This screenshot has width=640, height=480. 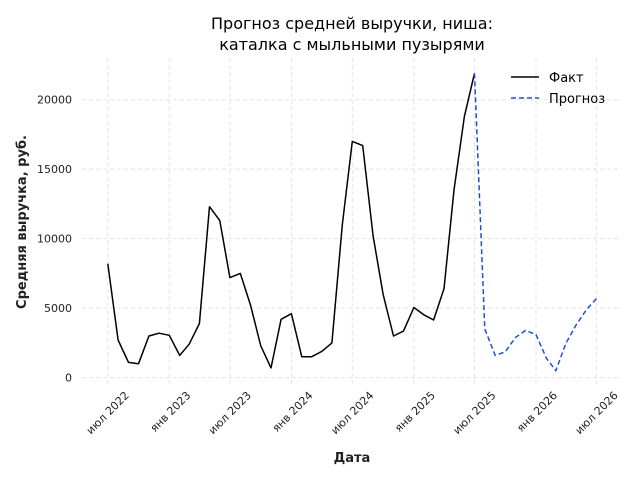 I want to click on legend-label-fact: Факт, so click(x=566, y=78).